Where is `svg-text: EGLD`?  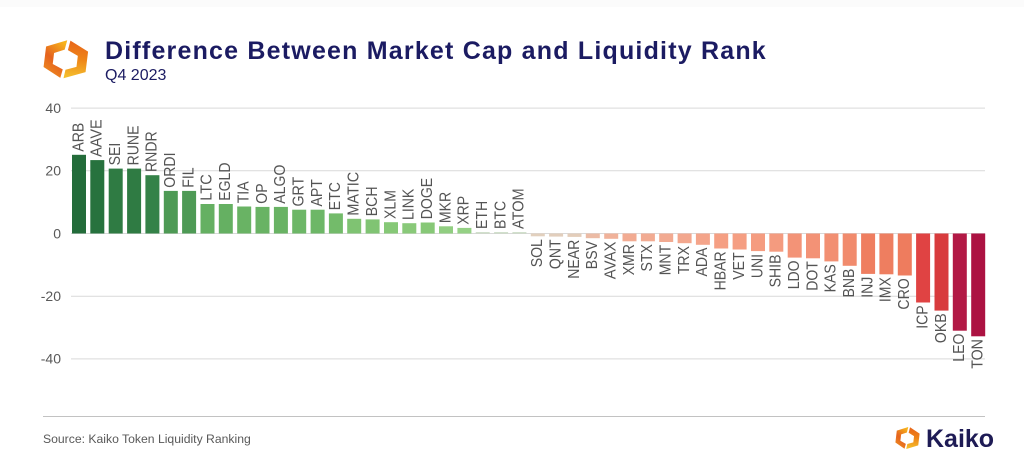
svg-text: EGLD is located at coordinates (225, 182).